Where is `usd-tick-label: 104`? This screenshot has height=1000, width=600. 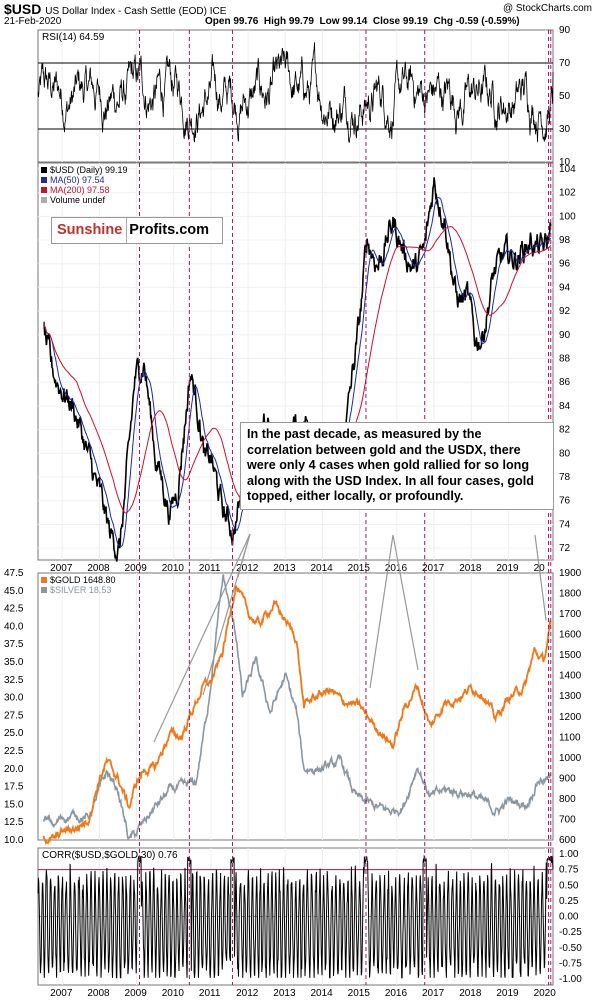 usd-tick-label: 104 is located at coordinates (567, 169).